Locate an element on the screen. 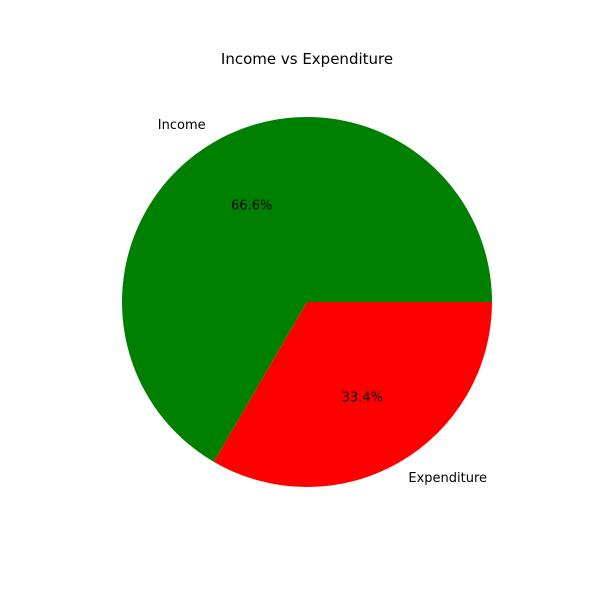 The width and height of the screenshot is (600, 600). pie-slice-expenditure is located at coordinates (352, 394).